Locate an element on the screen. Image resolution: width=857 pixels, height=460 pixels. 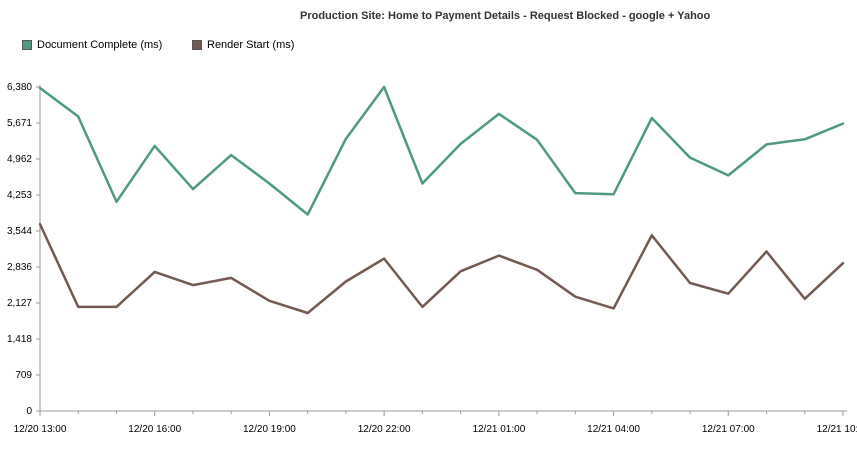
x-tick-label: 12/21 10:00 is located at coordinates (837, 429).